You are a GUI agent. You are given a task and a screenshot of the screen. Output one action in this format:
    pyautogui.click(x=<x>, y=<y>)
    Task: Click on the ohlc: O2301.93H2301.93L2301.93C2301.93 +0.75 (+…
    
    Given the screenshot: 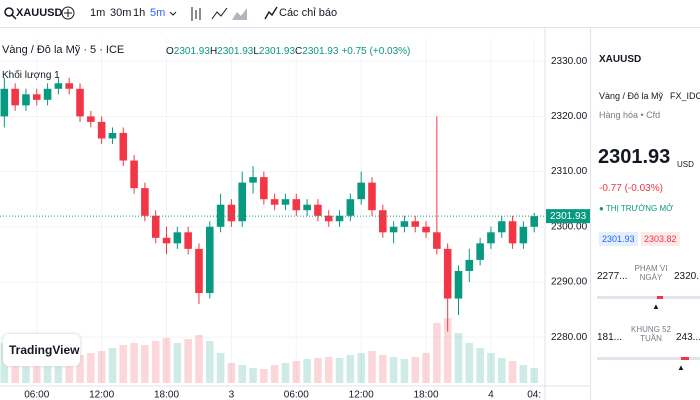 What is the action you would take?
    pyautogui.click(x=288, y=51)
    